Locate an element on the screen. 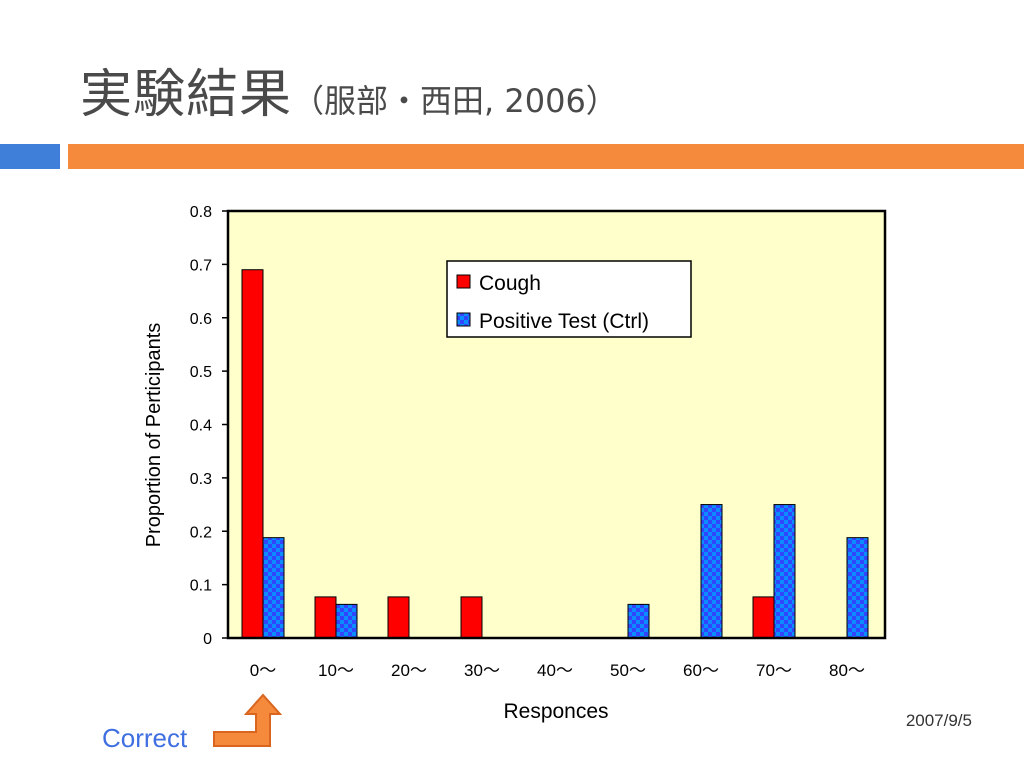  x-tick-label: 60〜 is located at coordinates (701, 670).